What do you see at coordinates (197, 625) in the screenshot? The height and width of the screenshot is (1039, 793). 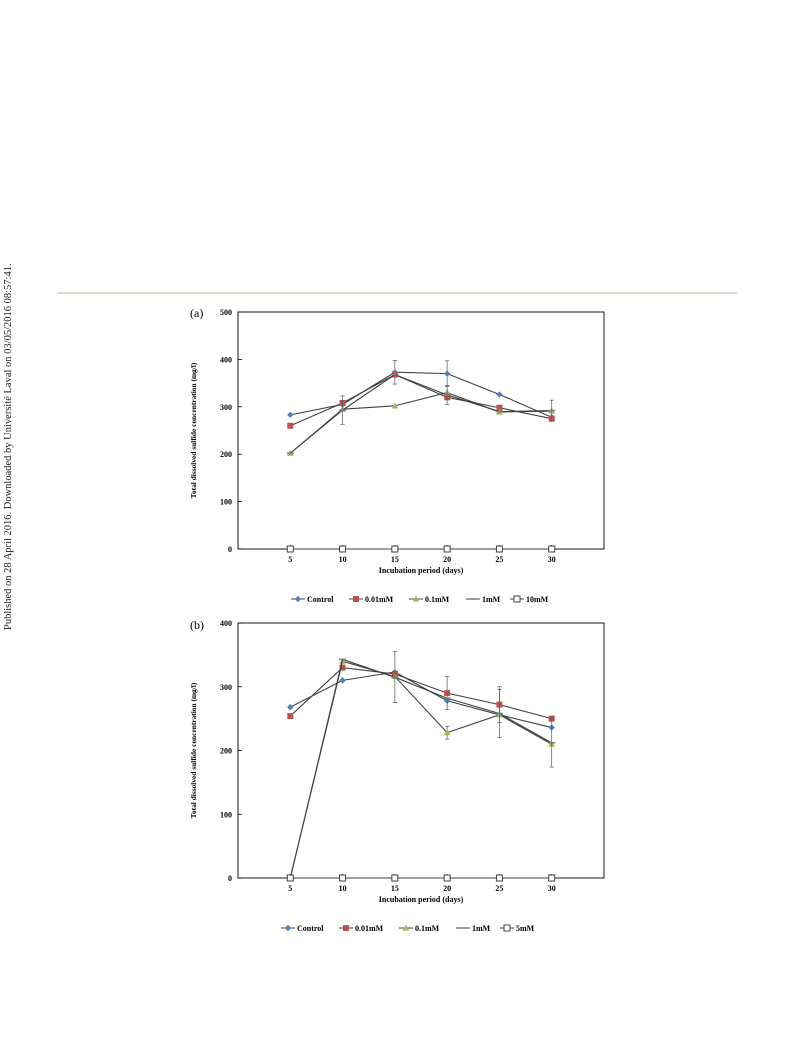 I see `panel-label: (b)` at bounding box center [197, 625].